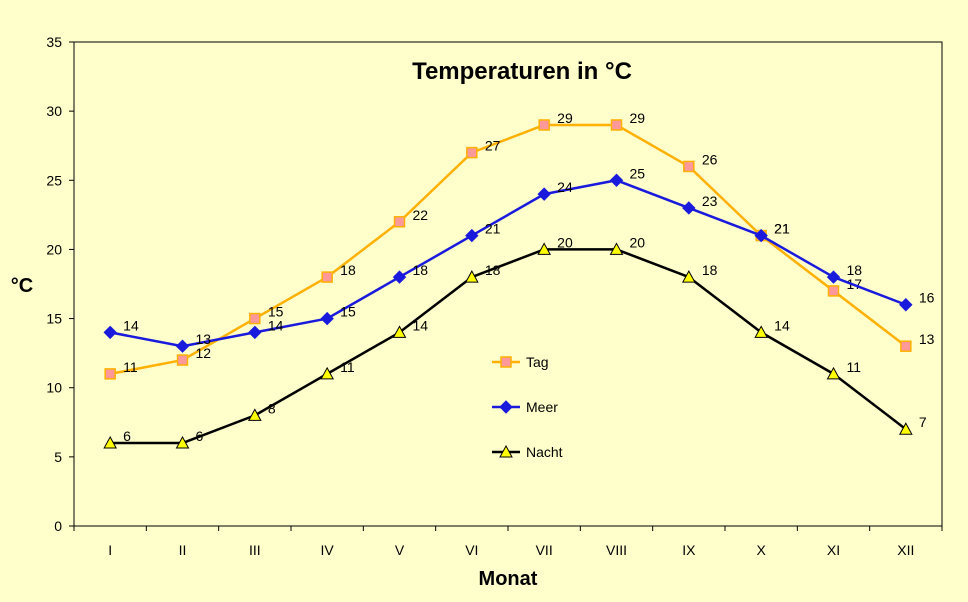 Image resolution: width=968 pixels, height=602 pixels. I want to click on data-label-meer: 24, so click(565, 187).